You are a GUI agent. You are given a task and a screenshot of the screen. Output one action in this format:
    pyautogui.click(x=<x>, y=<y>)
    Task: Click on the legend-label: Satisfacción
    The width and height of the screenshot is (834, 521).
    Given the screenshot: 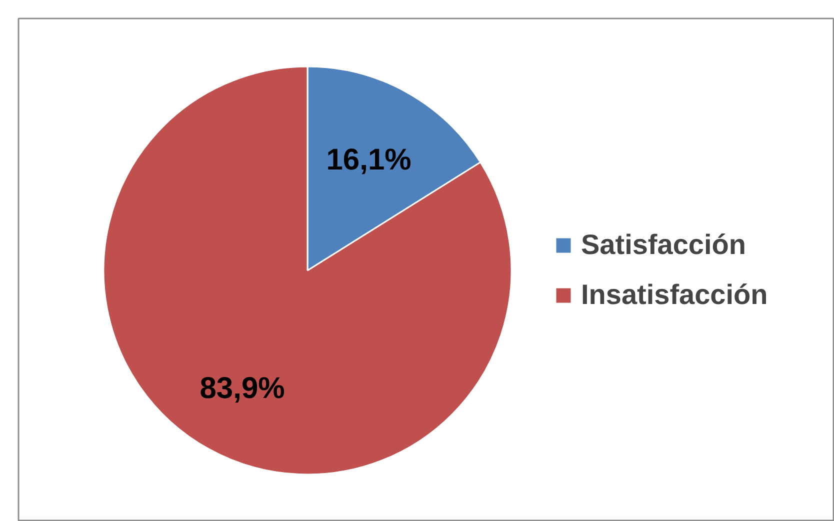 What is the action you would take?
    pyautogui.click(x=663, y=245)
    